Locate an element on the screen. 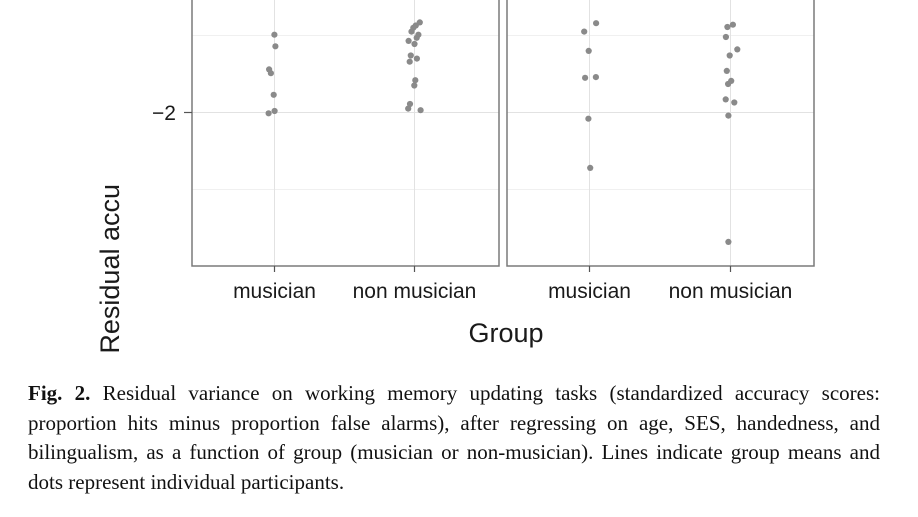  x-axis-title: Group is located at coordinates (505, 333).